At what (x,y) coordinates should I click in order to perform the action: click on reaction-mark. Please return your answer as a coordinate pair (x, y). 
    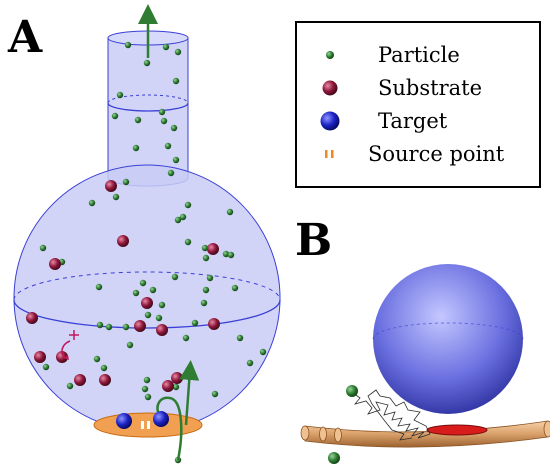
    Looking at the image, I should click on (70, 345).